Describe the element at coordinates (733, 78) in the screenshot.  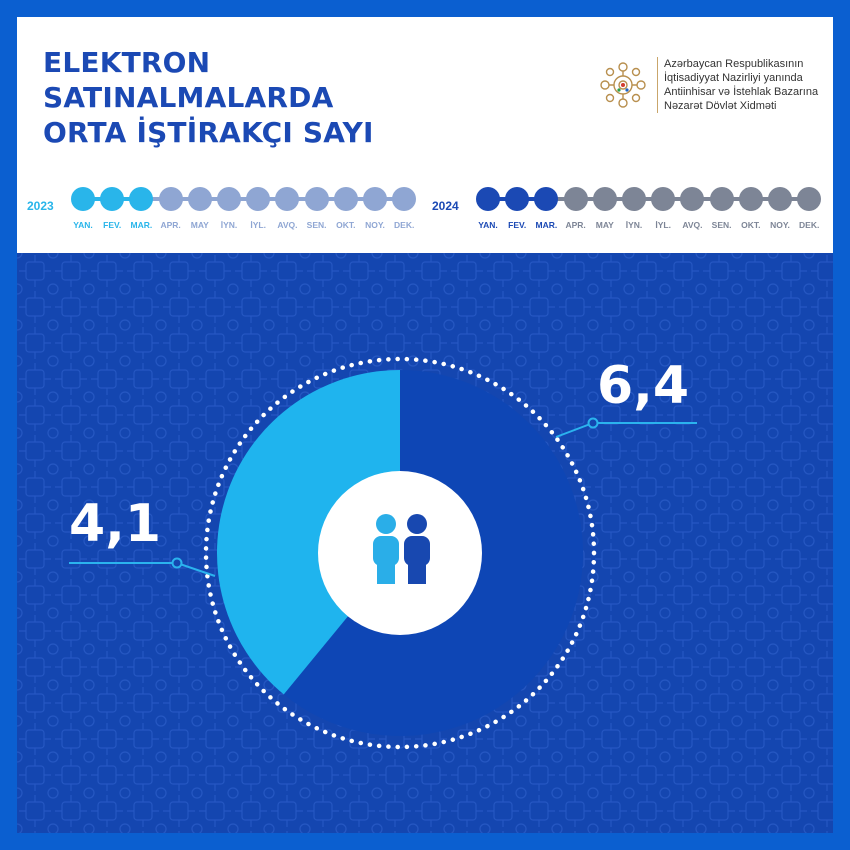
I see `org-line-2: İqtisadiyyat Nazirliyi yanında` at that location.